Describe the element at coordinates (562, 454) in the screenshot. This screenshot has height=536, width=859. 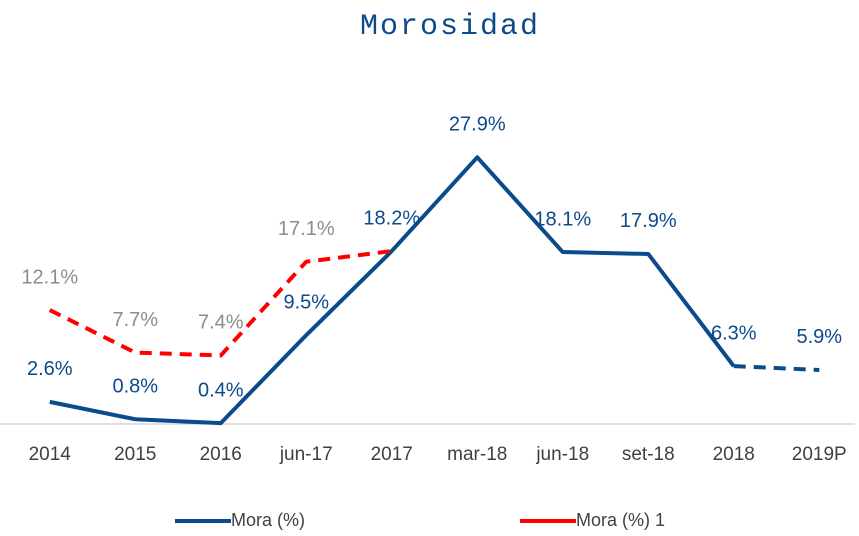
I see `x-tick-label: jun-18` at that location.